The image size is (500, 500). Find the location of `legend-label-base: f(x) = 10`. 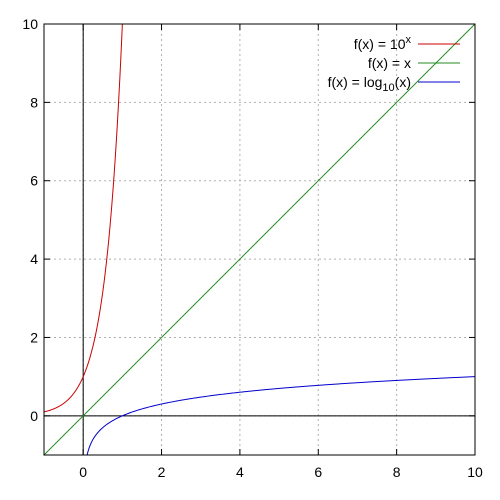

legend-label-base: f(x) = 10 is located at coordinates (380, 44).